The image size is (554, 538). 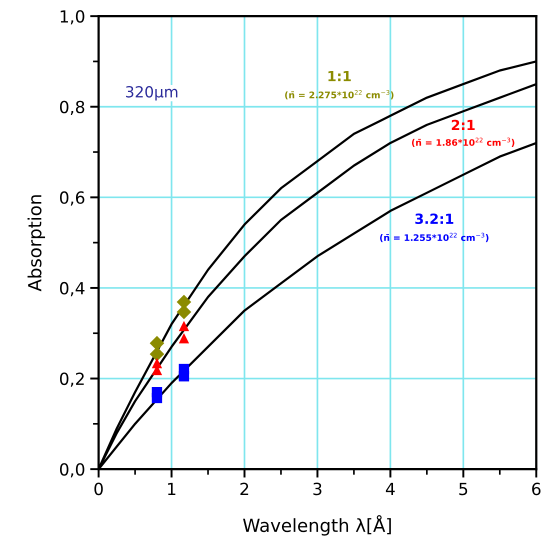 I want to click on y-tick-label: 0,0, so click(x=72, y=470).